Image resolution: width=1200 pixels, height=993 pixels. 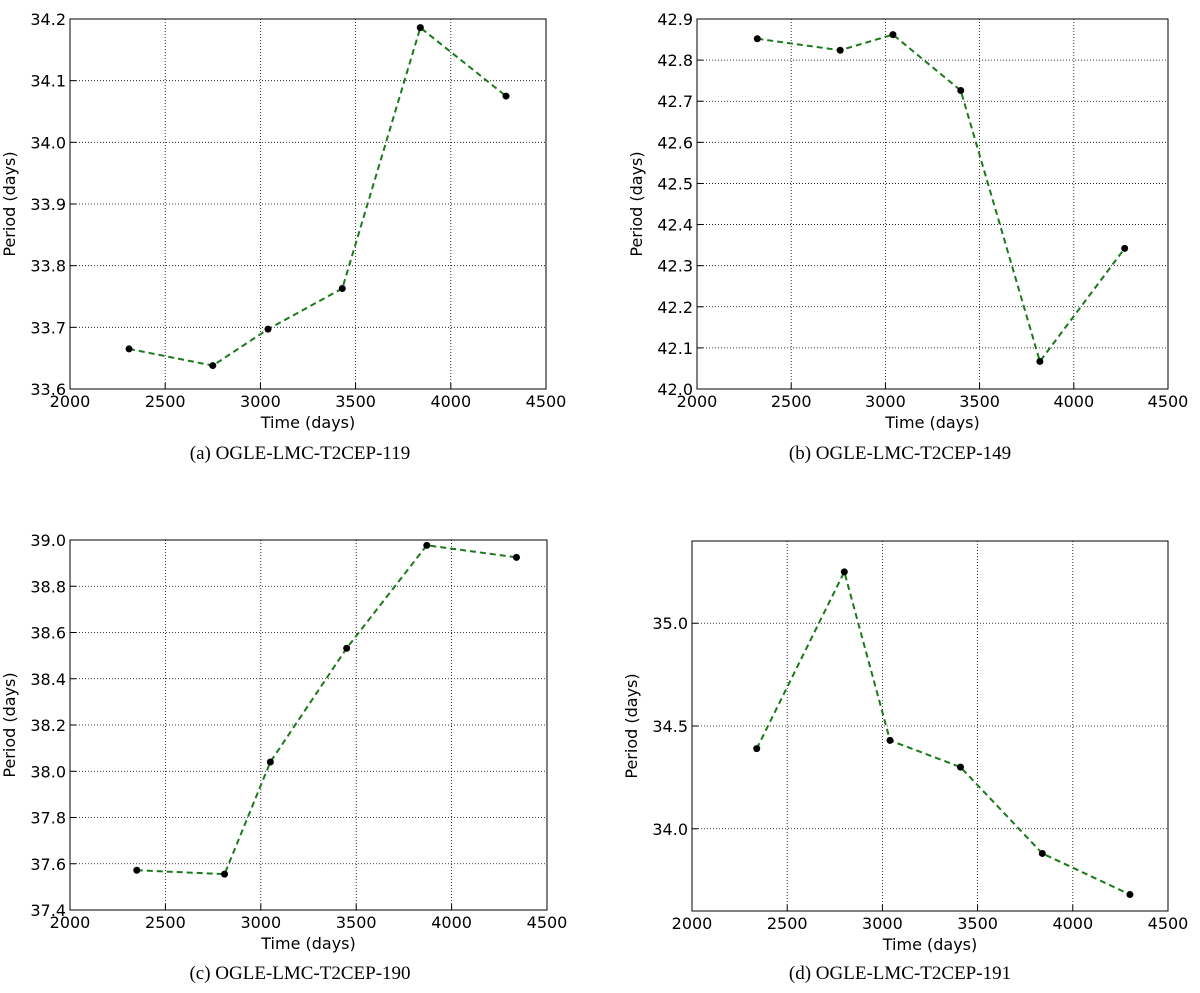 What do you see at coordinates (670, 726) in the screenshot?
I see `y-tick-label: 34.5` at bounding box center [670, 726].